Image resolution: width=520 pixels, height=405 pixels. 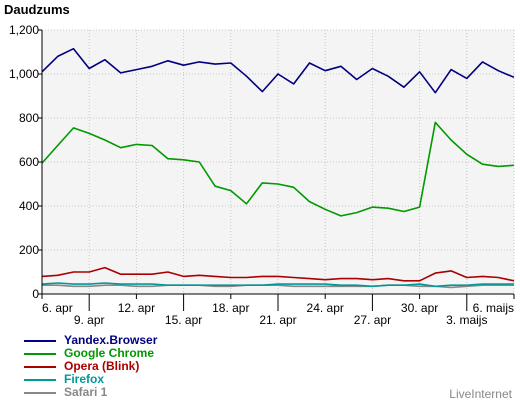 I want to click on legend-item: Yandex.Browser, so click(x=90, y=340).